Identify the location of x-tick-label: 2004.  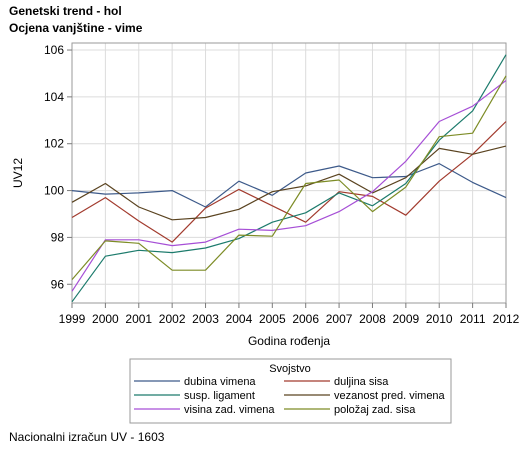
(239, 319).